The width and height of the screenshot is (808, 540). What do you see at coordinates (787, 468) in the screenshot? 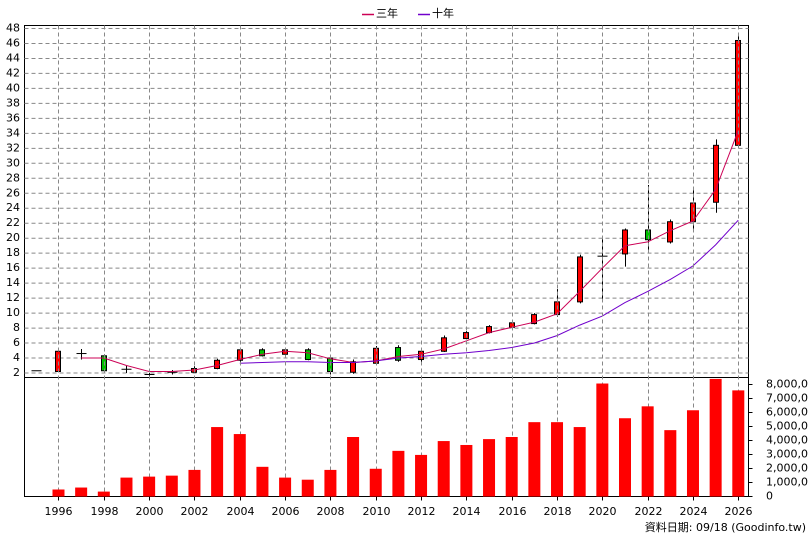
I see `y-tick-label: 2,000,000` at bounding box center [787, 468].